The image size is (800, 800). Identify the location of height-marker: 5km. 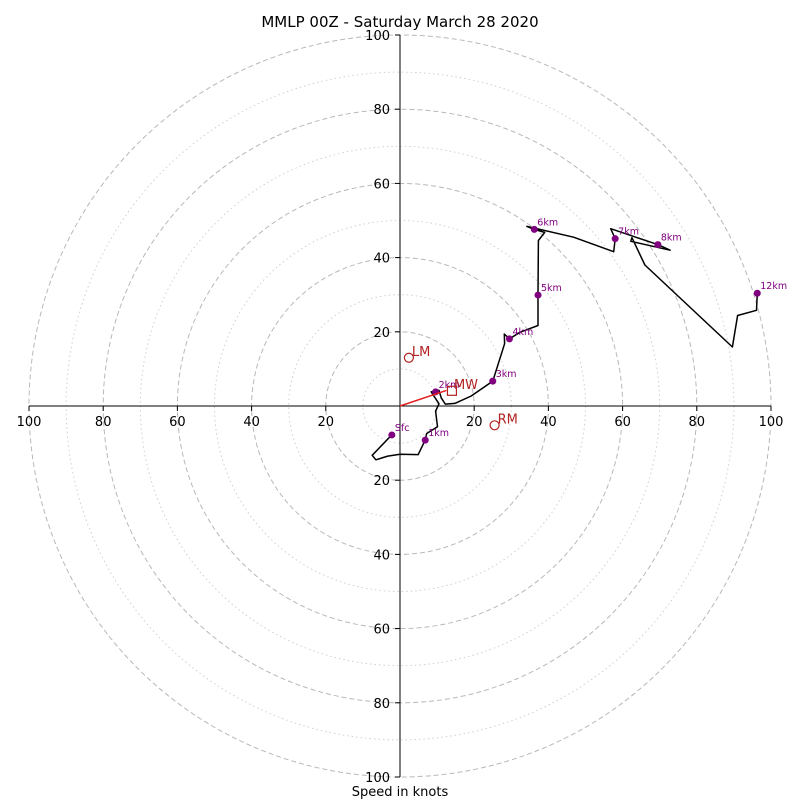
(548, 291).